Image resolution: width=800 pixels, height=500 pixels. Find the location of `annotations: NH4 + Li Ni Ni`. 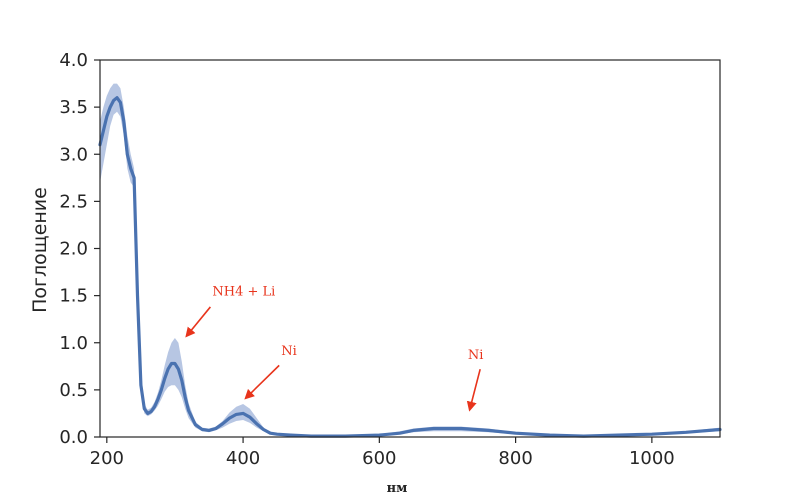

annotations: NH4 + Li Ni Ni is located at coordinates (334, 348).